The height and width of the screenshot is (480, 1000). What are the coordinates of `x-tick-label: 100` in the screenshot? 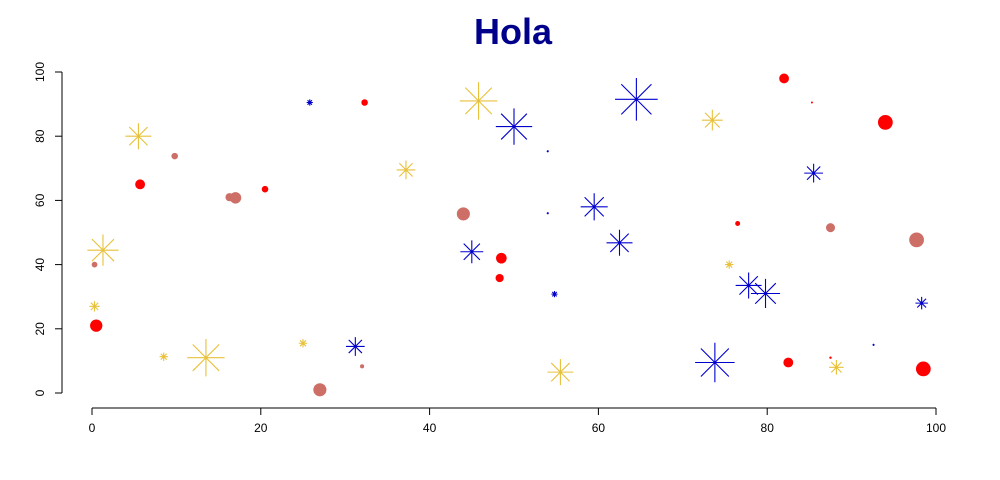 It's located at (936, 428).